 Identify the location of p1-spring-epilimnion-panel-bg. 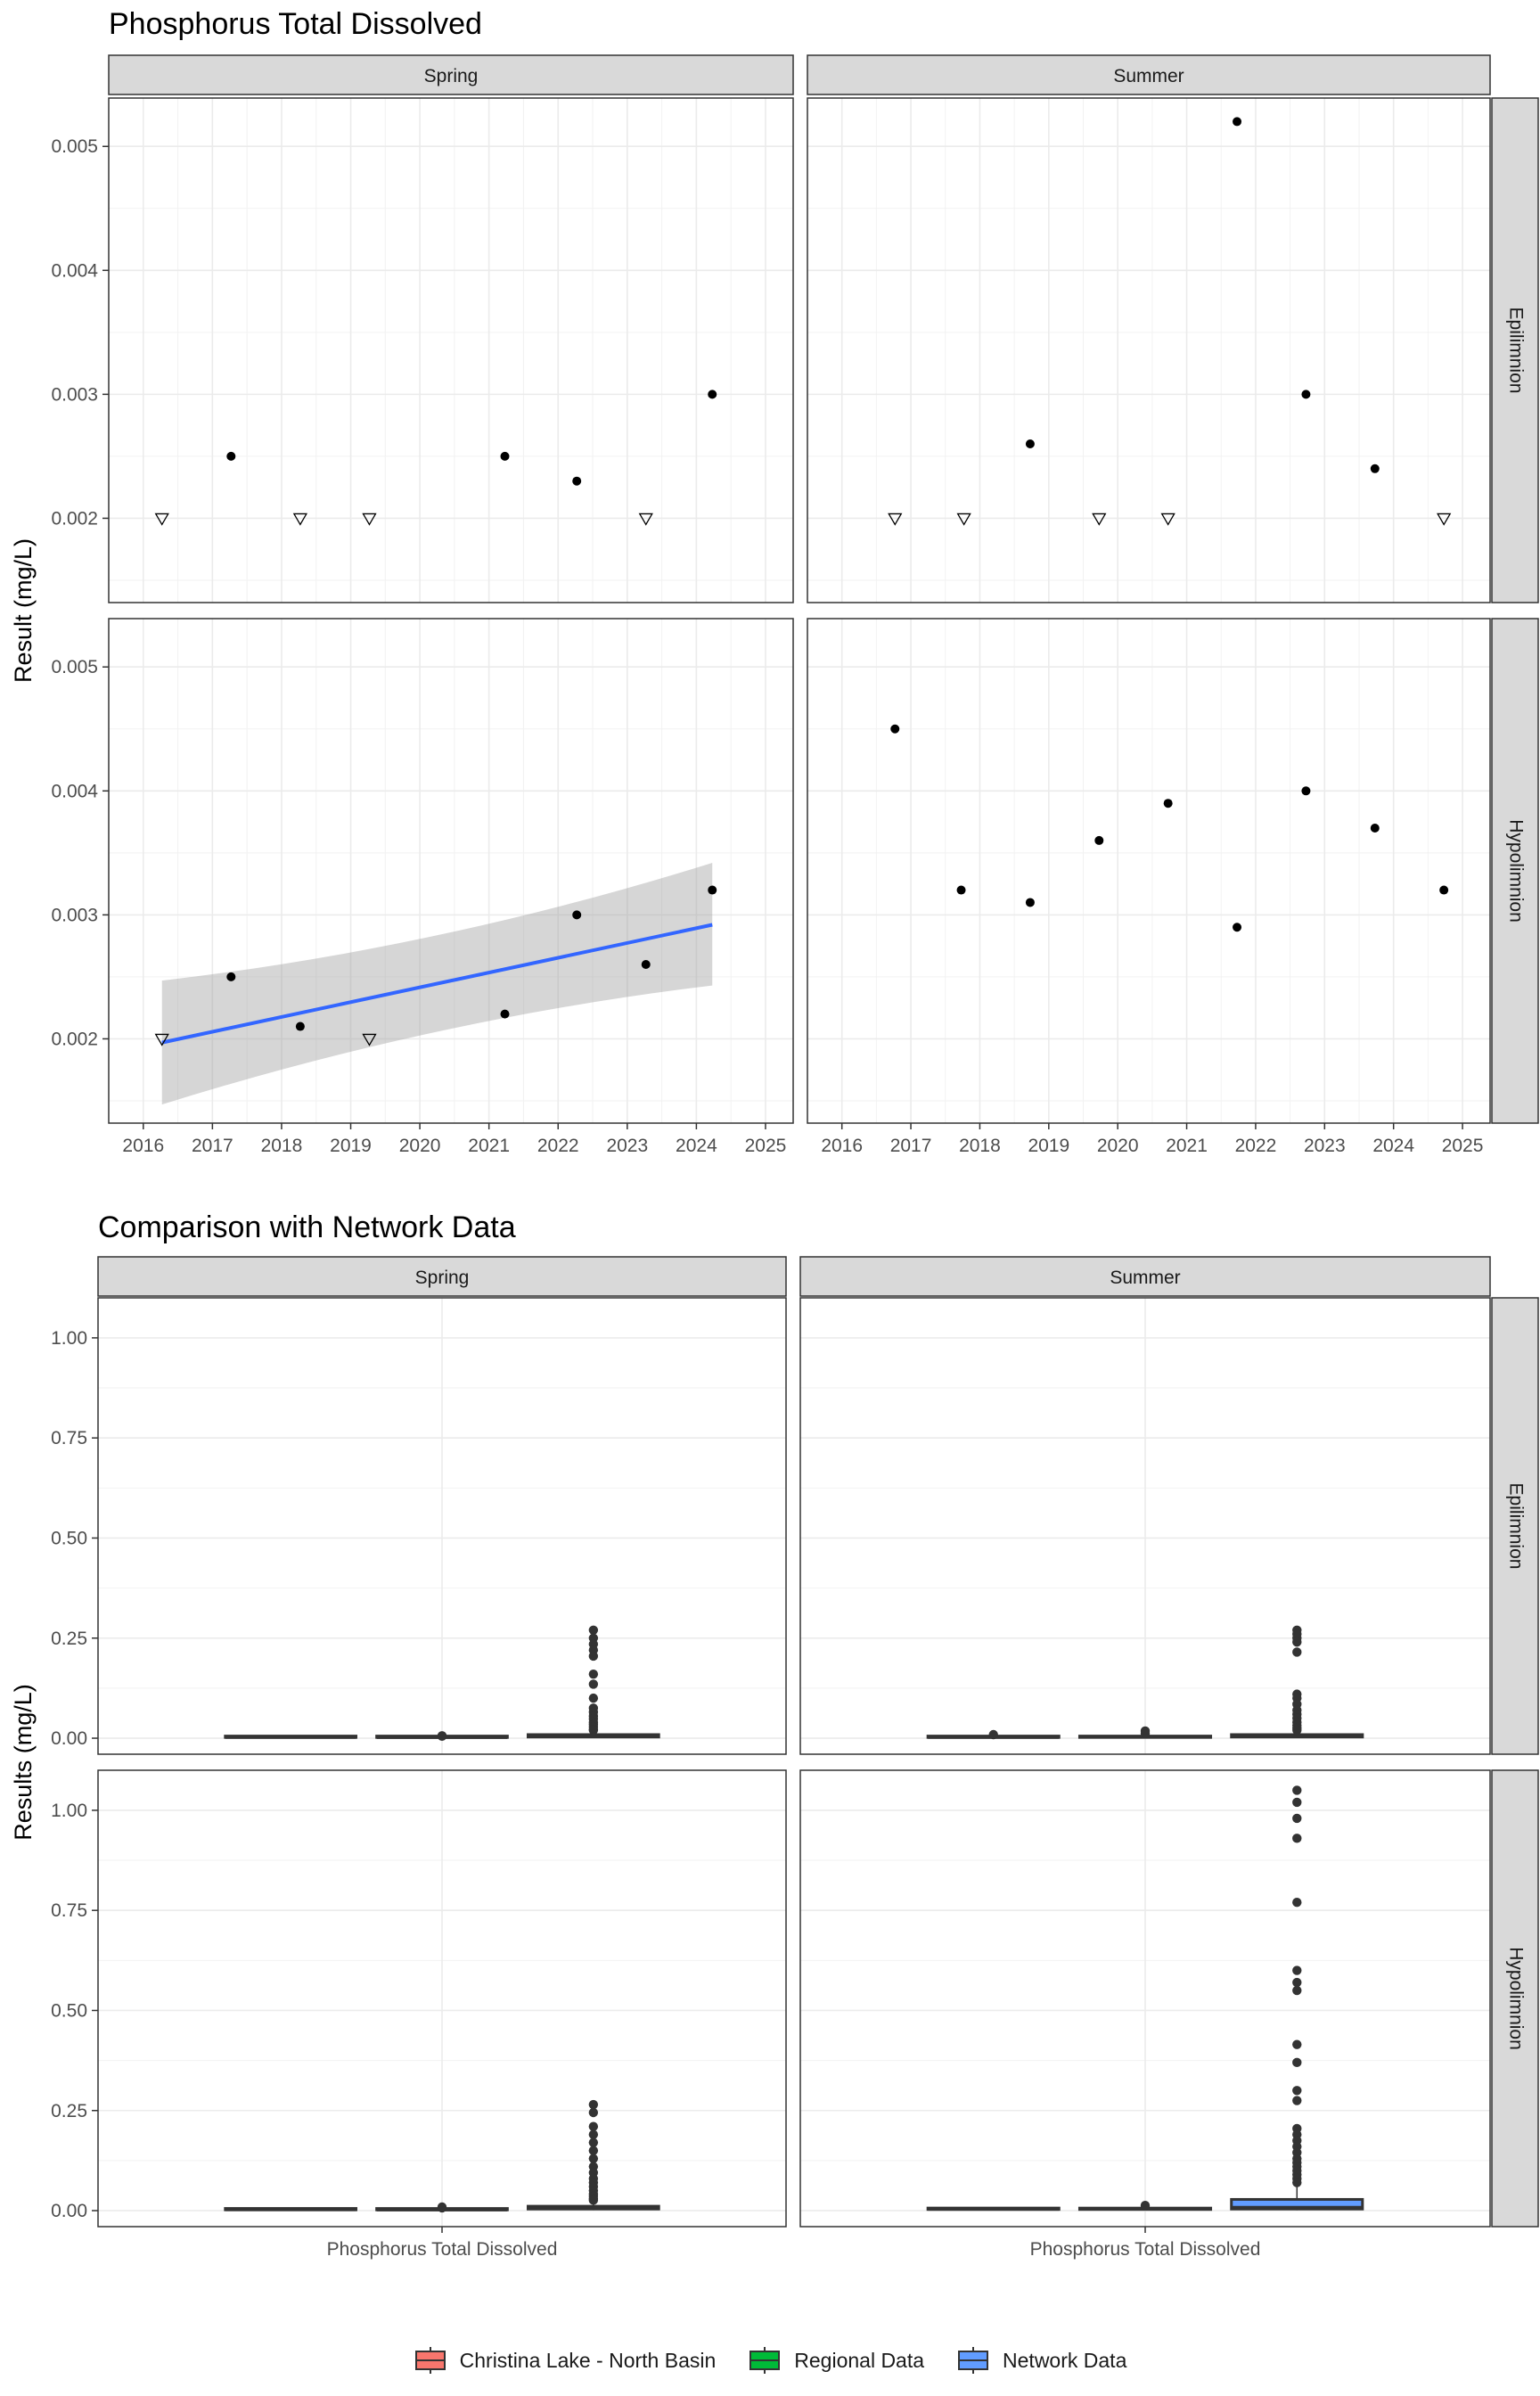
(451, 351).